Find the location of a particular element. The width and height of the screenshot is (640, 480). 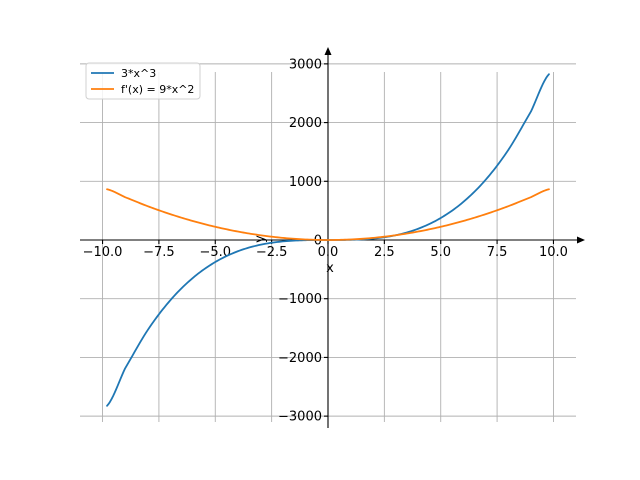

x-tick-label-7: 7.5 is located at coordinates (497, 252).